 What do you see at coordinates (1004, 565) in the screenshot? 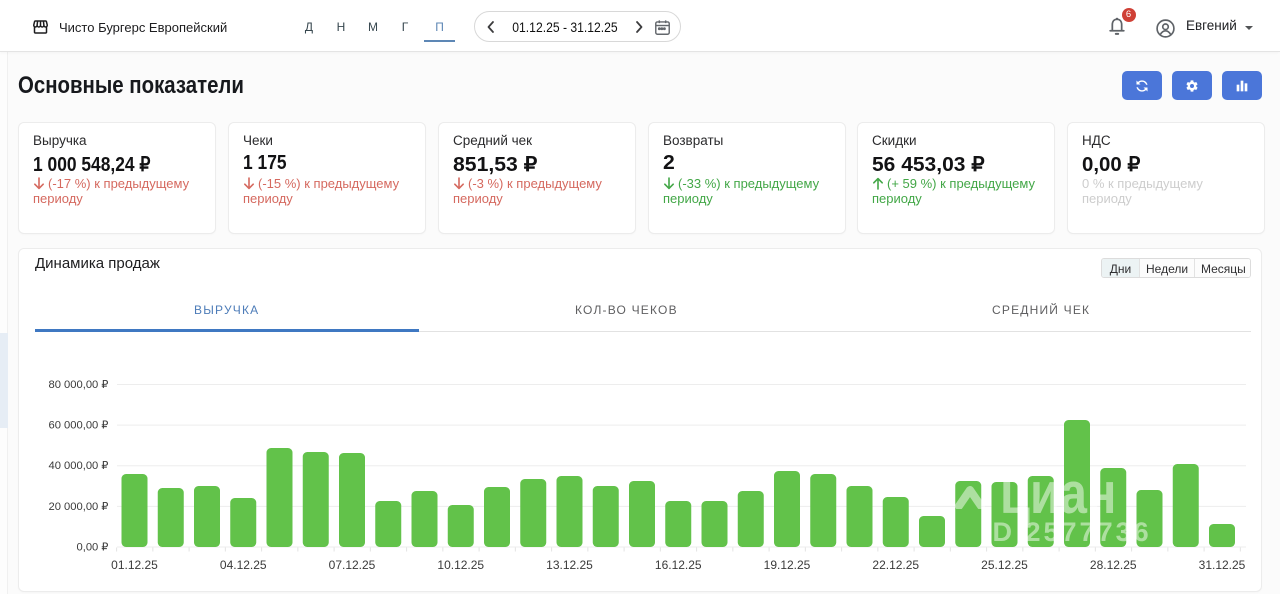
I see `svg-text: 25.12.25` at bounding box center [1004, 565].